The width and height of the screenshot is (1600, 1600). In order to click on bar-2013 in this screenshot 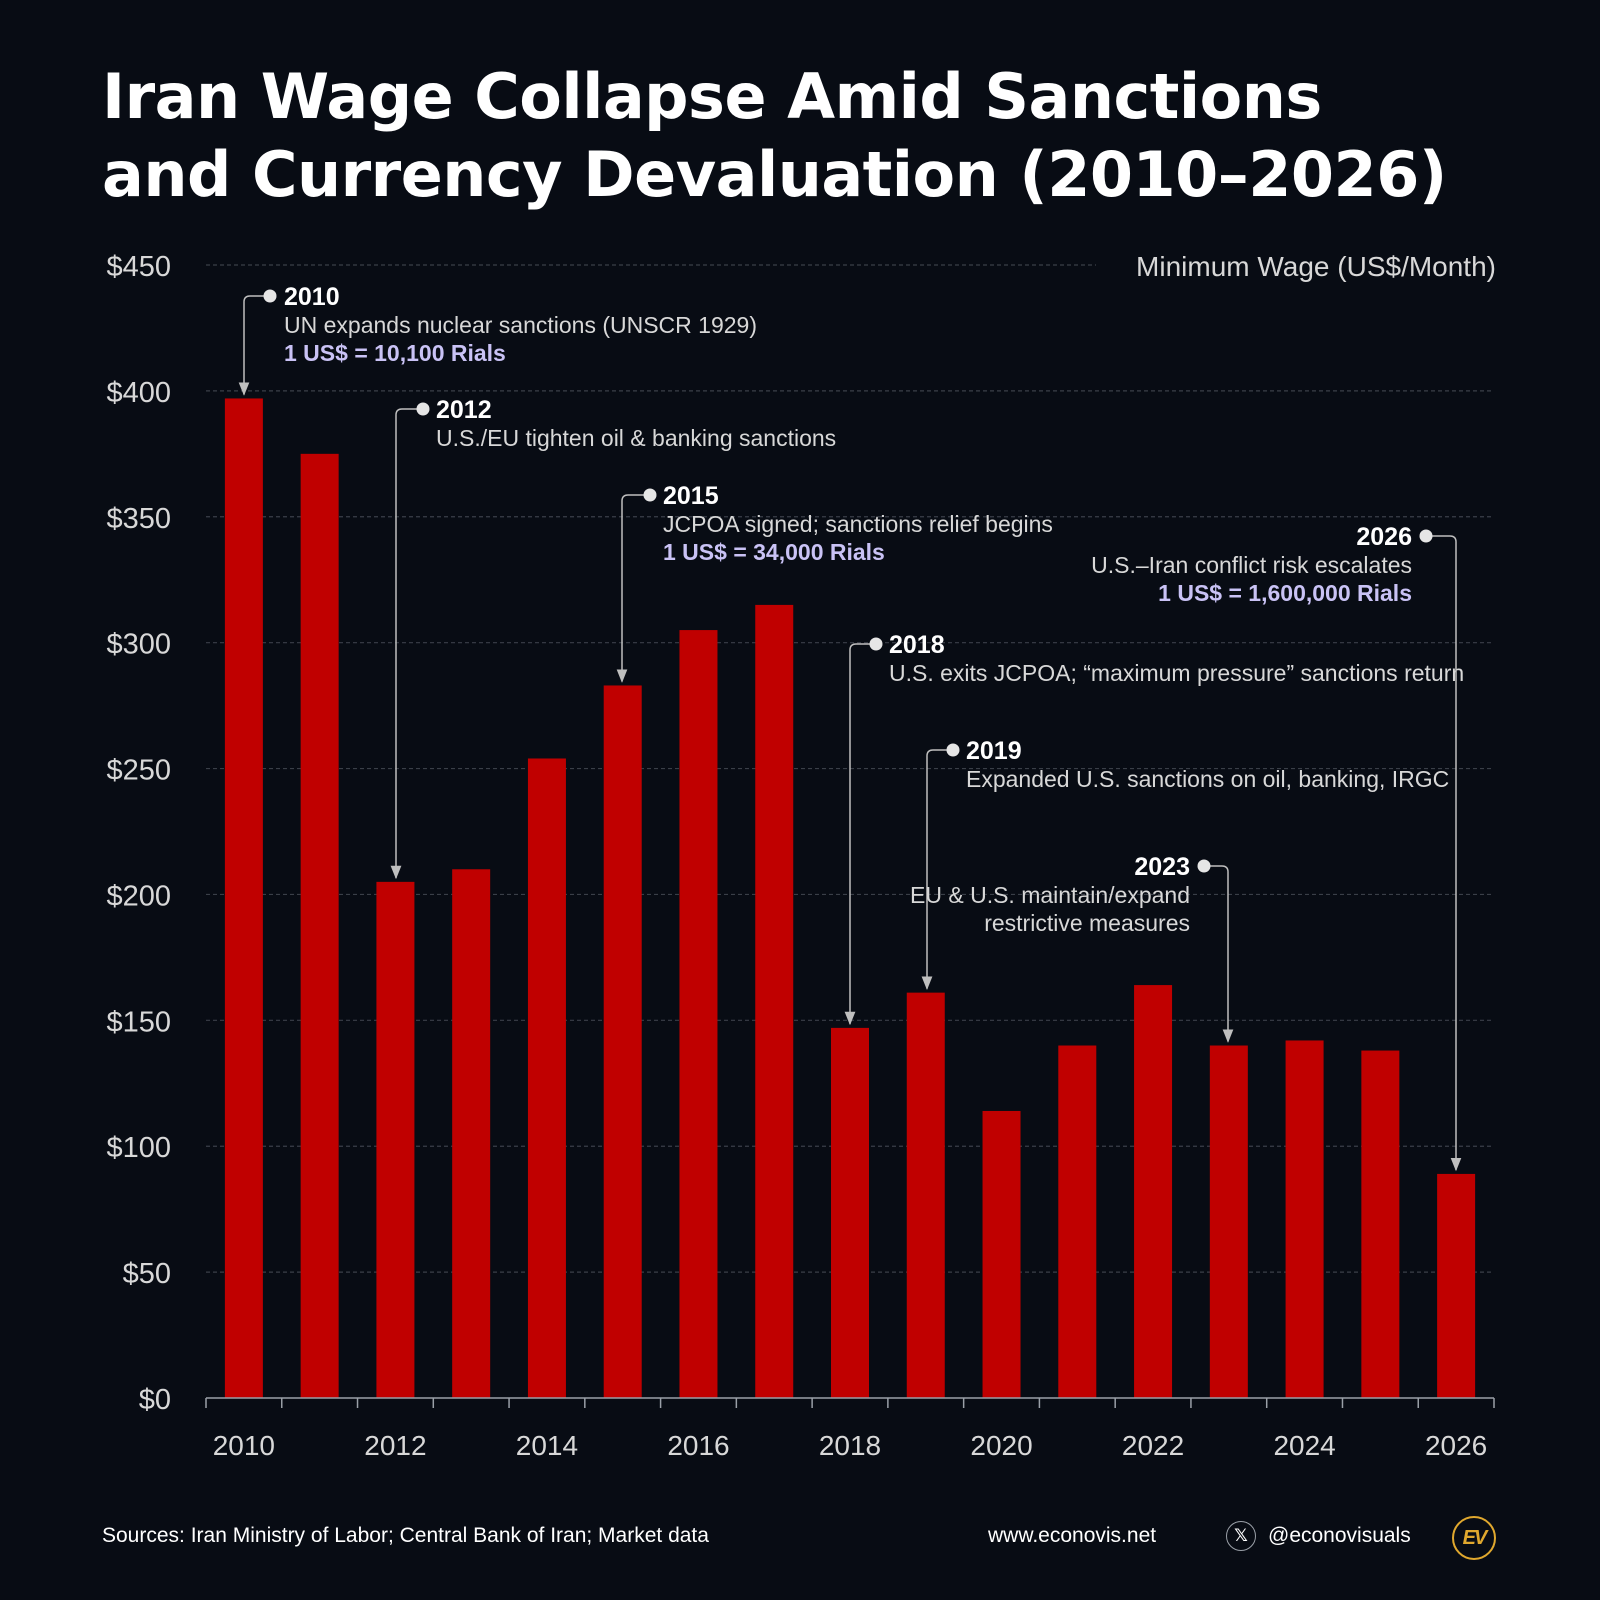, I will do `click(471, 1133)`.